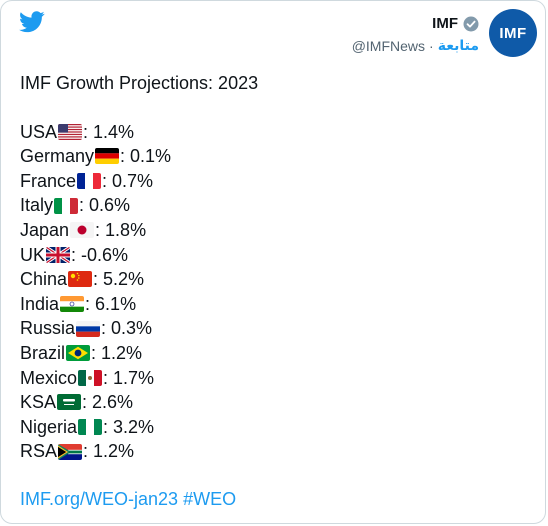 This screenshot has width=548, height=526. Describe the element at coordinates (388, 45) in the screenshot. I see `account-handle: @IMFNews` at that location.